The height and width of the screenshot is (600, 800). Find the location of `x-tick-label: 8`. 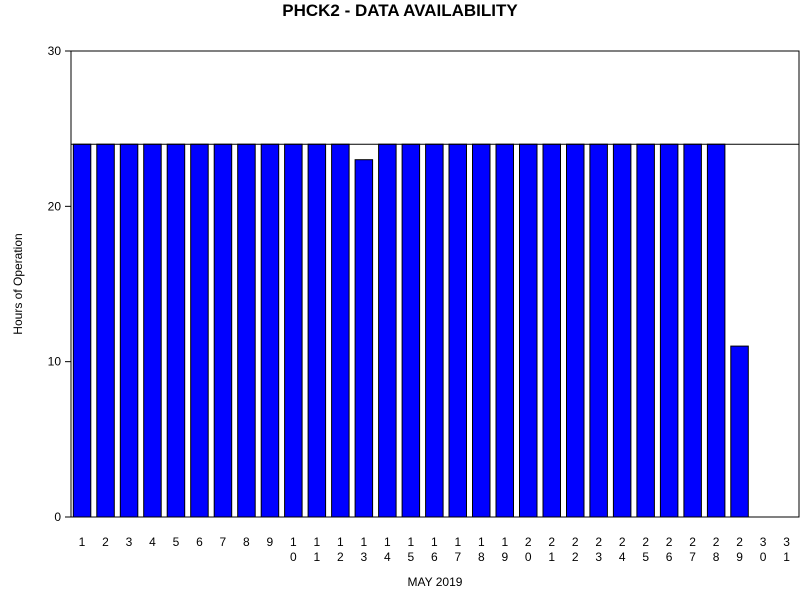

x-tick-label: 8 is located at coordinates (246, 542).